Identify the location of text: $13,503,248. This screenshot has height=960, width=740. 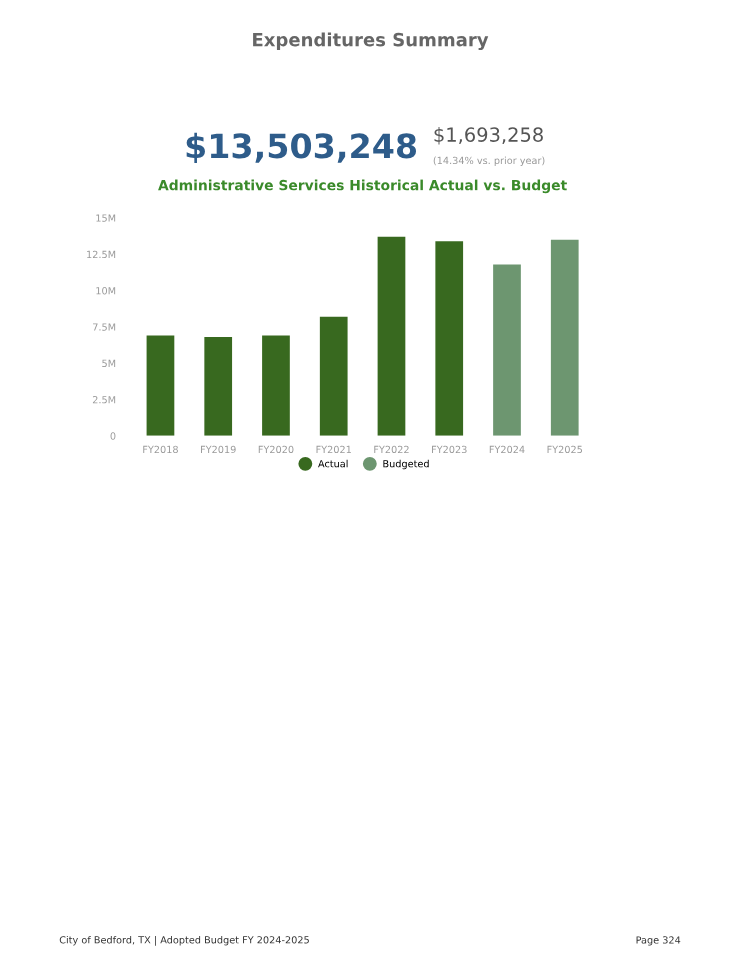
(301, 147).